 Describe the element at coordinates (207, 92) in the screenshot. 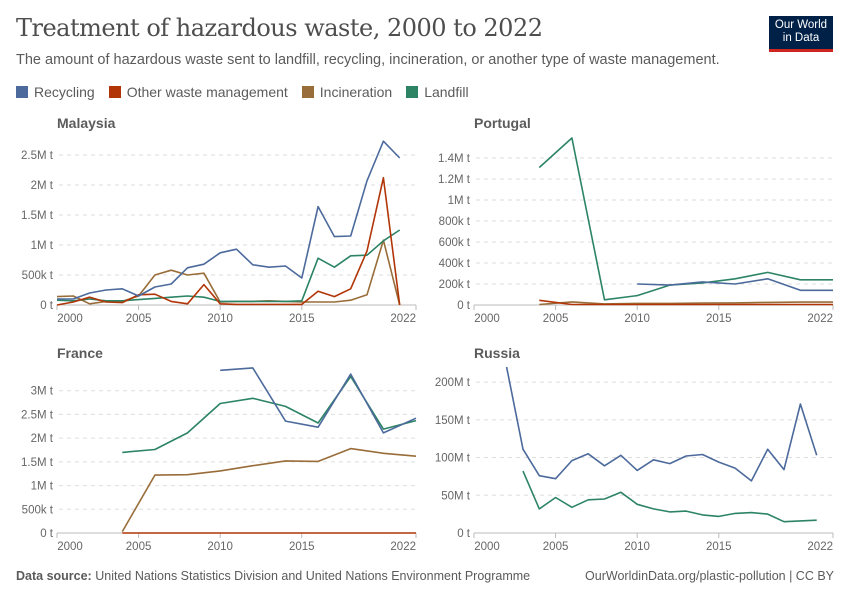

I see `legend-label: Other waste management` at that location.